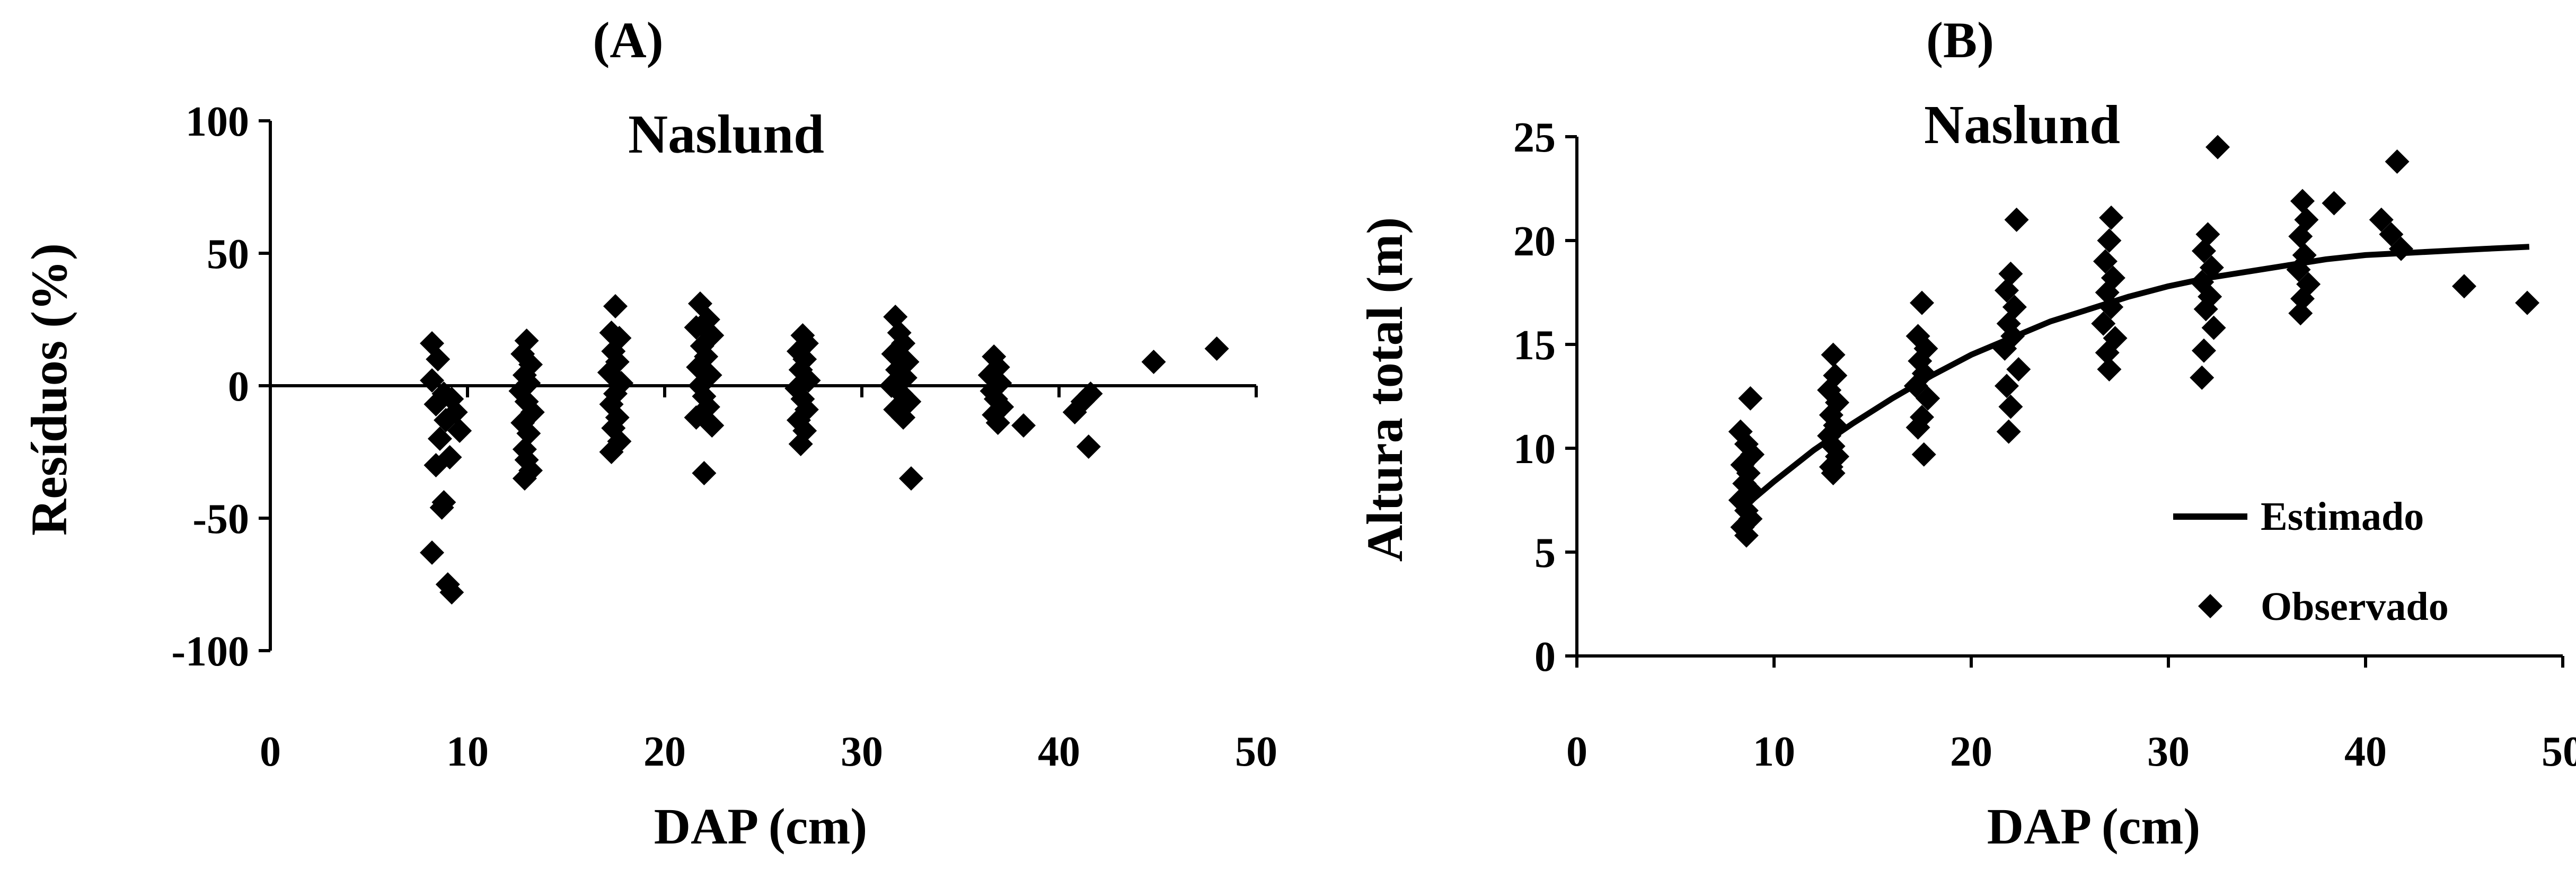  Describe the element at coordinates (1256, 752) in the screenshot. I see `panel-a-x-tick-label: 50` at that location.